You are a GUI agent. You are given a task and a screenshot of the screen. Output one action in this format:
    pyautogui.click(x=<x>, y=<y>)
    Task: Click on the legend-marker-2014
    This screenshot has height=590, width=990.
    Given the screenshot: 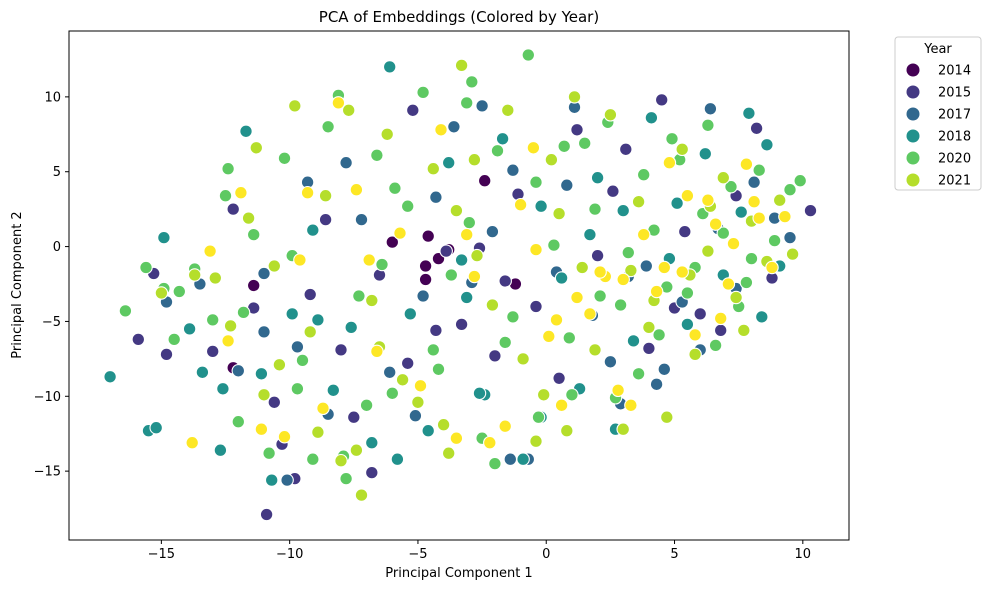 What is the action you would take?
    pyautogui.click(x=913, y=70)
    